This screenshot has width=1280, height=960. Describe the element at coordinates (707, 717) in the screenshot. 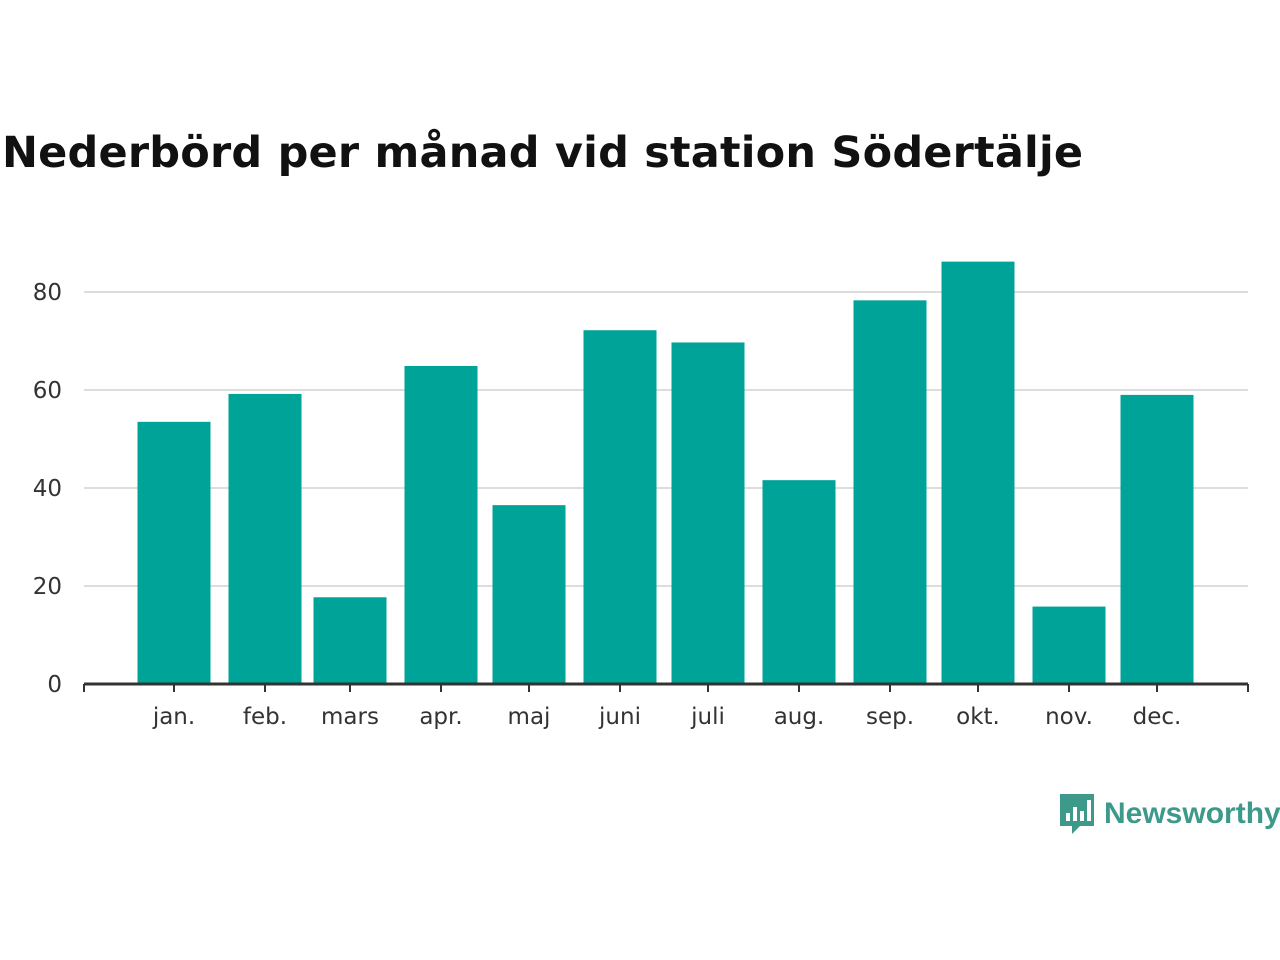

I see `x-tick-label: juli` at that location.